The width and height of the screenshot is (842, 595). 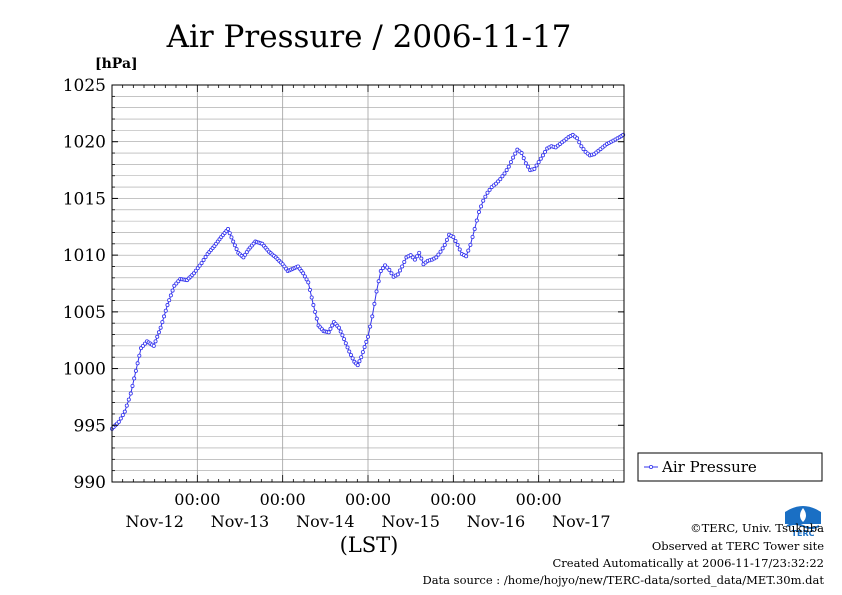 I want to click on legend-box, so click(x=730, y=467).